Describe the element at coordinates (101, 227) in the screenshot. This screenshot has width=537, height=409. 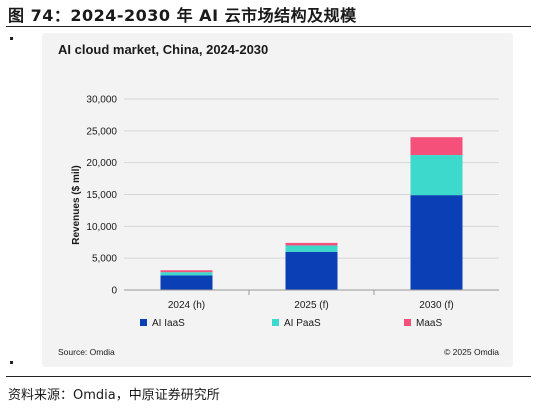
I see `y-tick-label: 10,000` at that location.